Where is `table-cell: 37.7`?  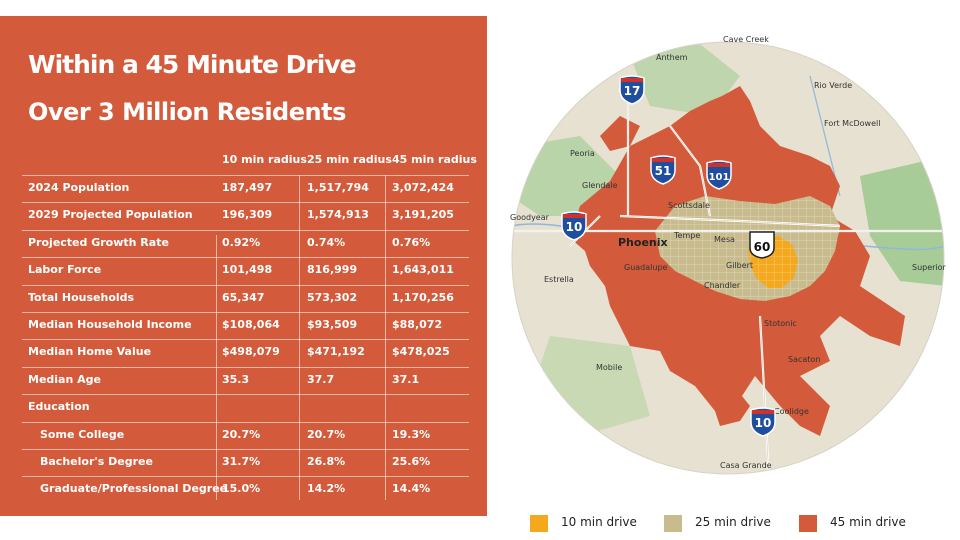 table-cell: 37.7 is located at coordinates (321, 379).